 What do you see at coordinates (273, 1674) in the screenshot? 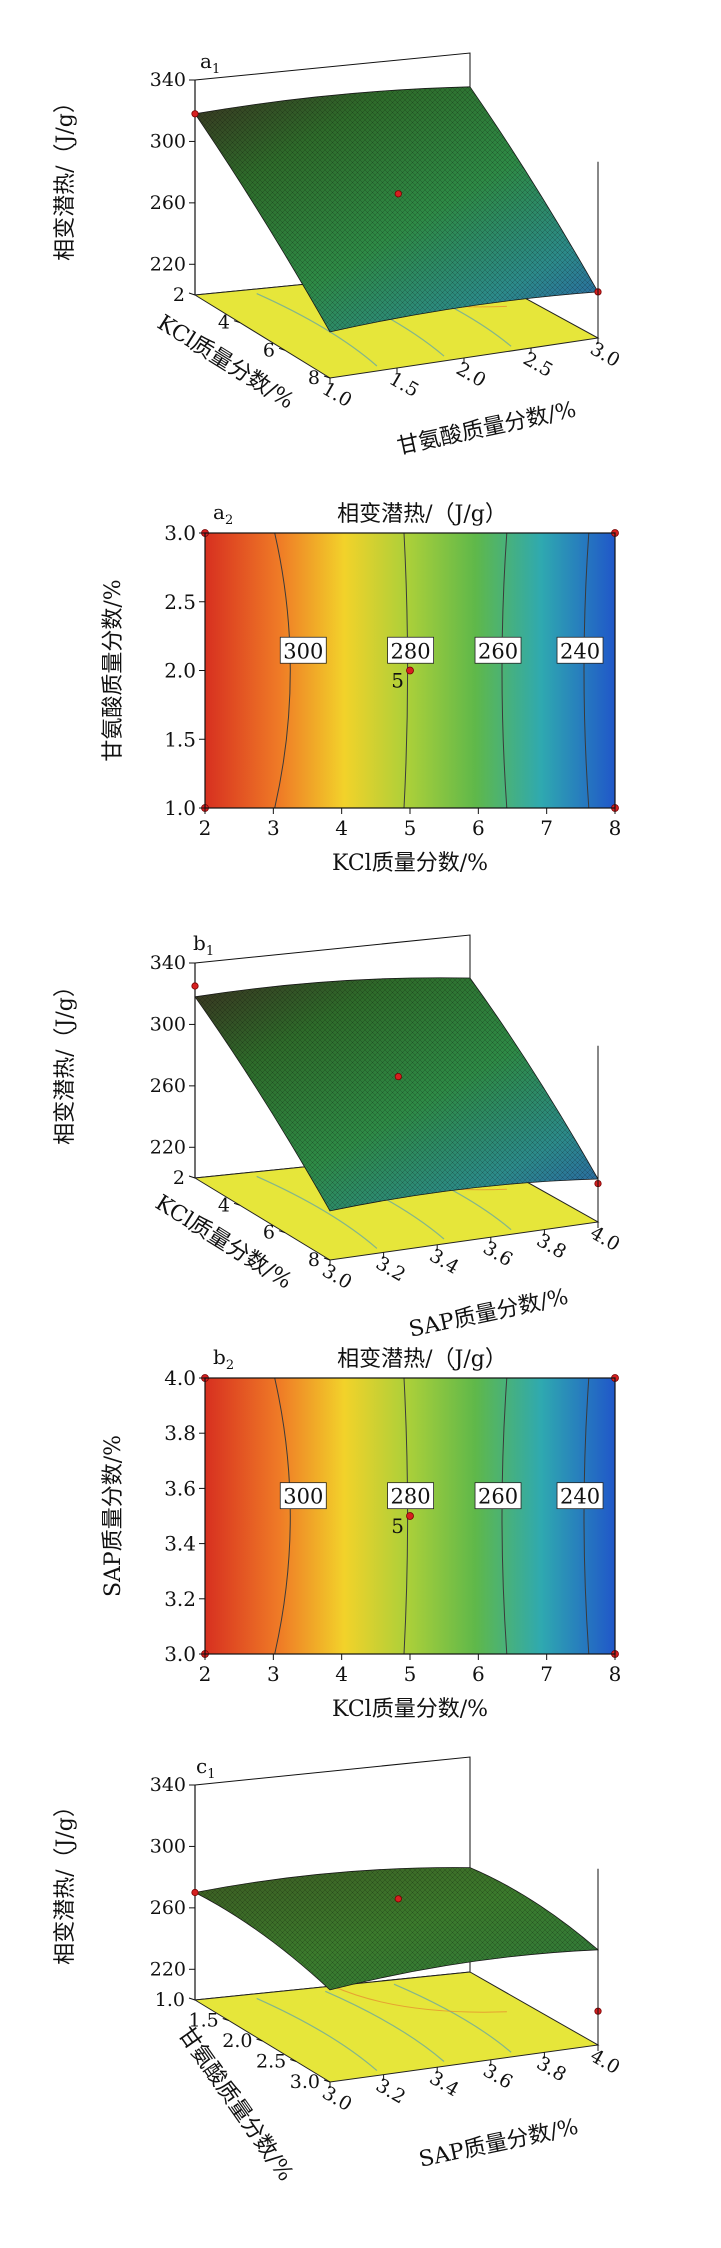
I see `x-tick-label: 3` at bounding box center [273, 1674].